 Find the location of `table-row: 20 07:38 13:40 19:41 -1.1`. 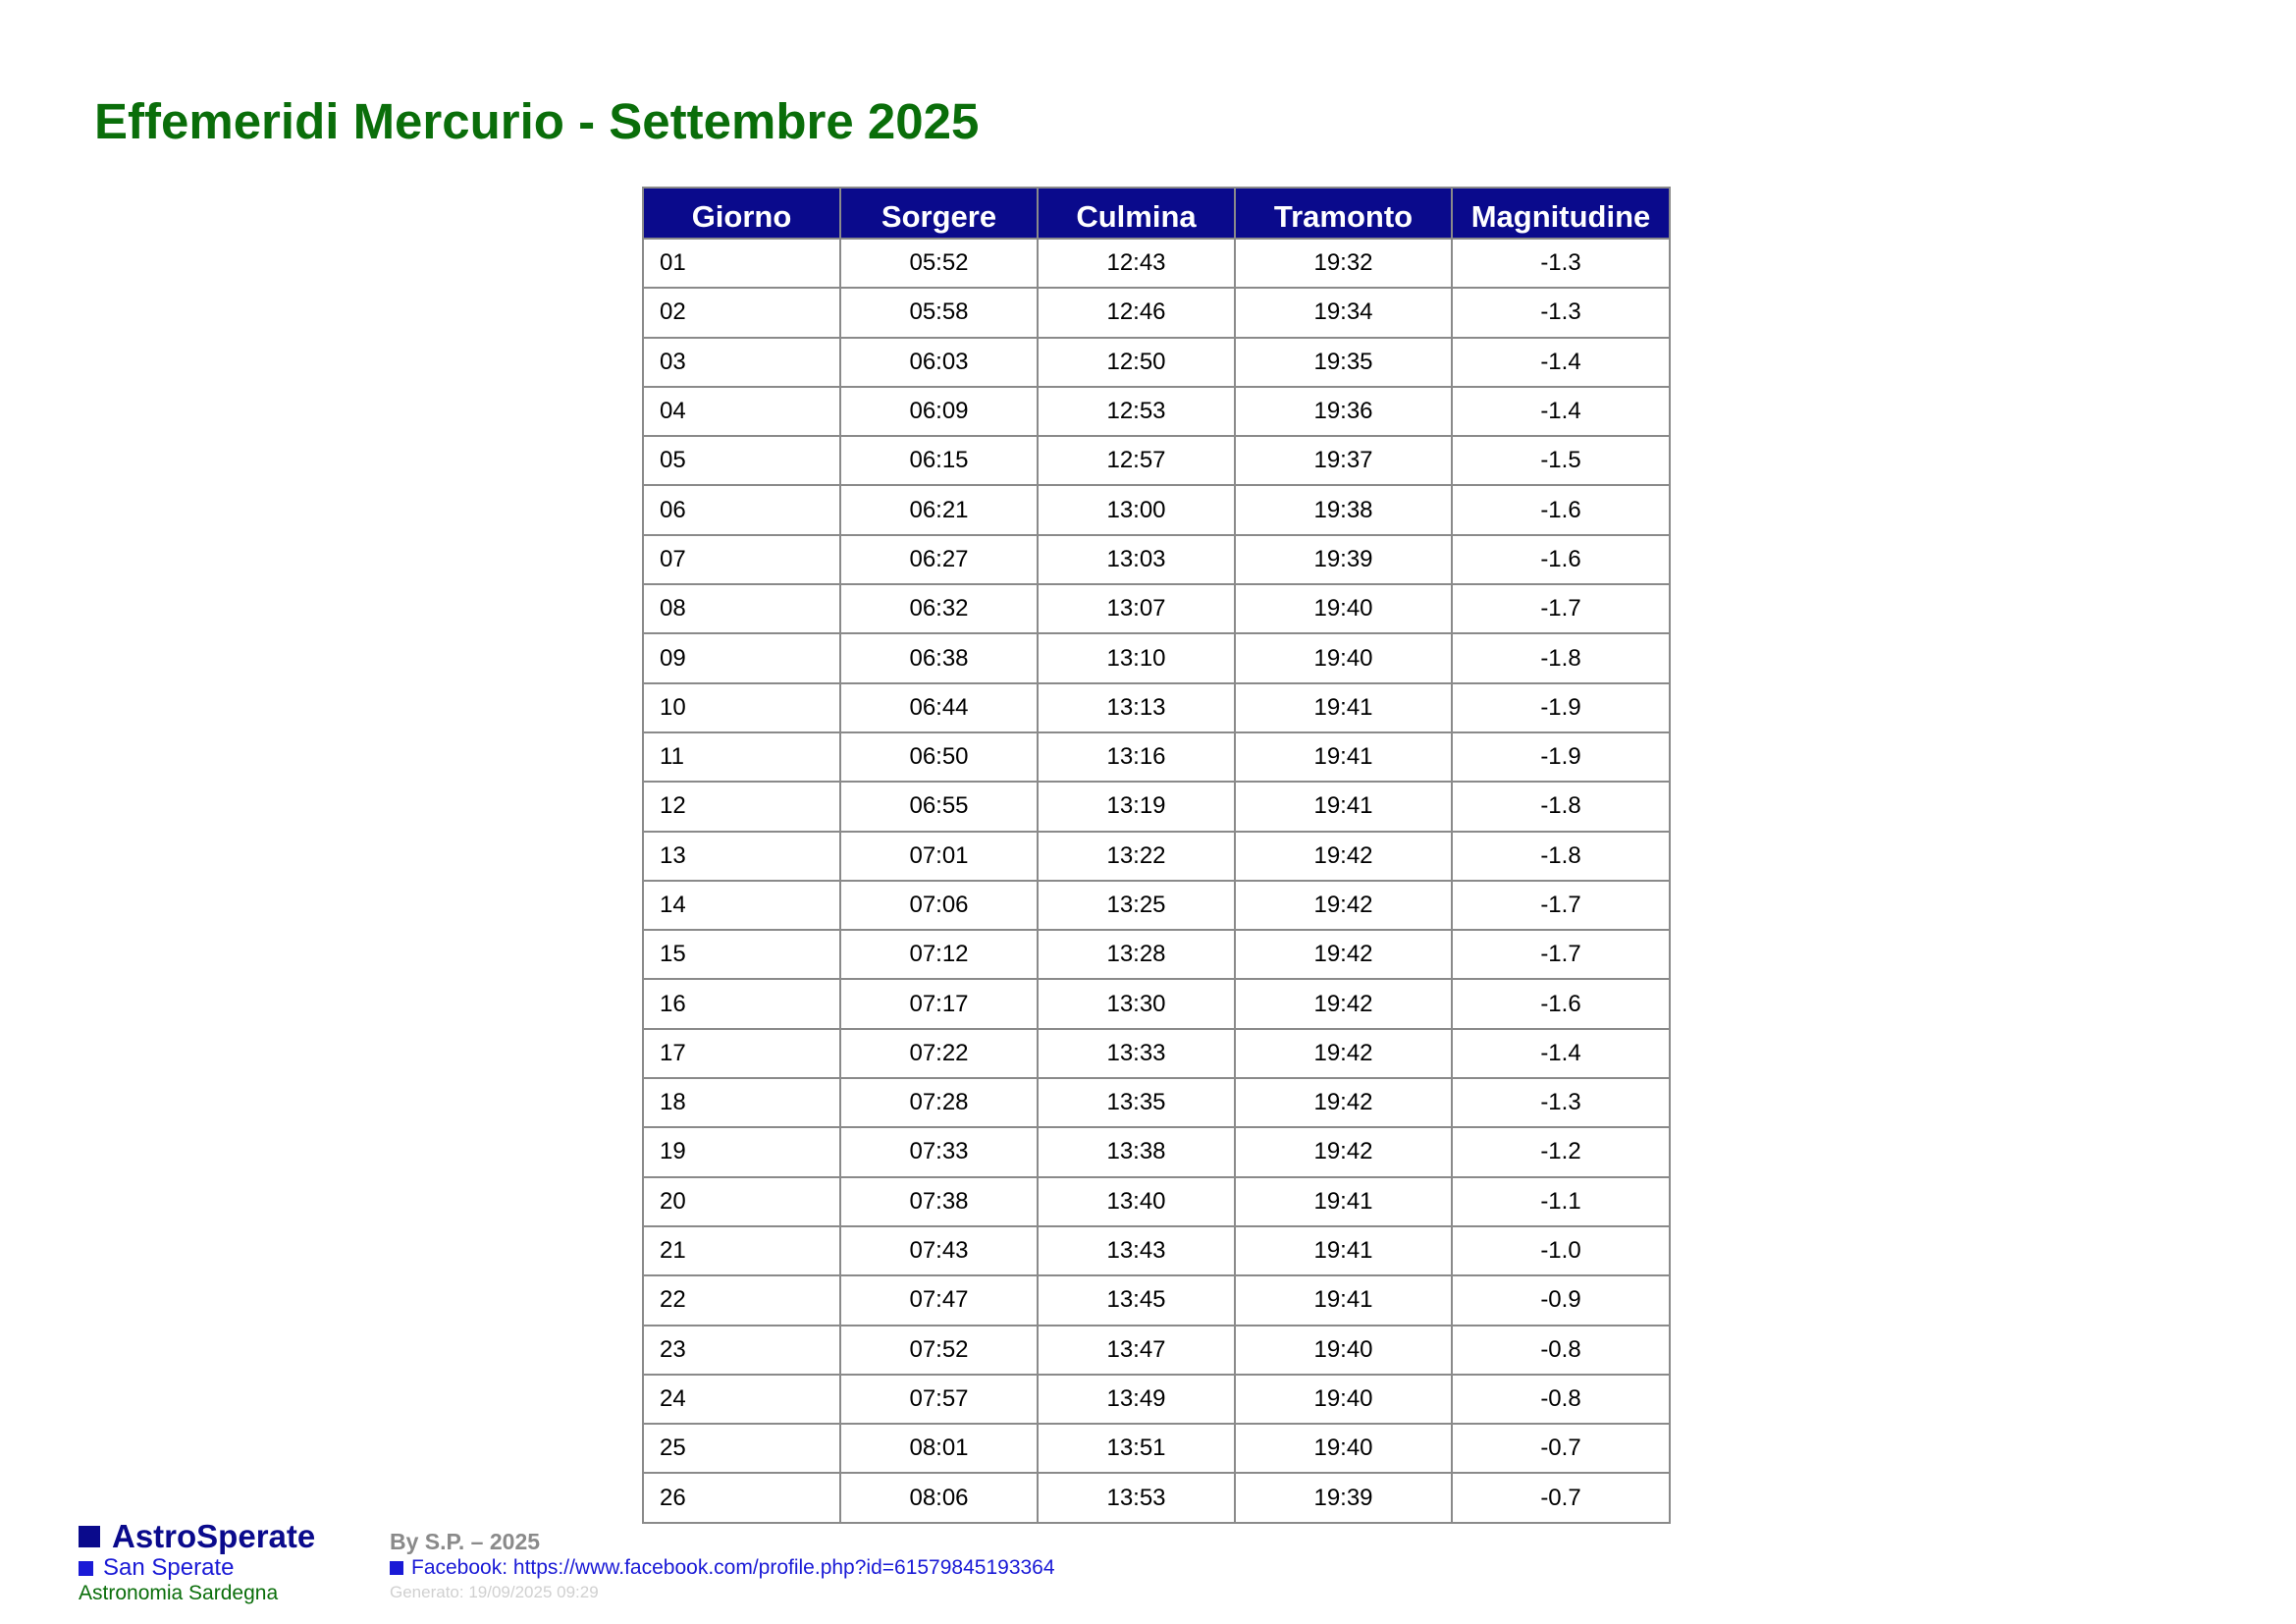

table-row: 20 07:38 13:40 19:41 -1.1 is located at coordinates (1156, 1201).